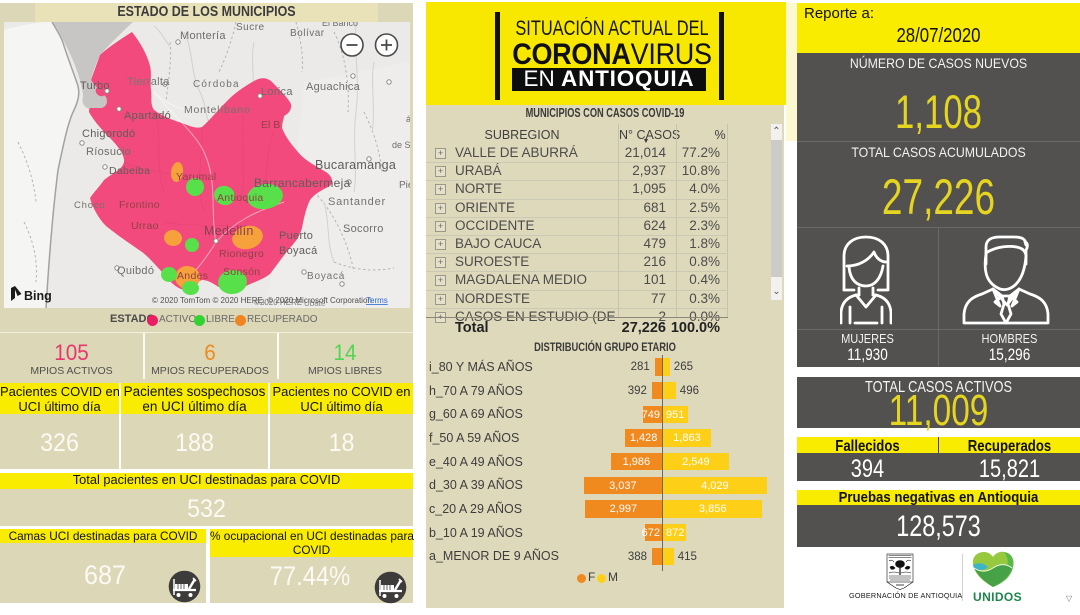 The width and height of the screenshot is (1080, 615). Describe the element at coordinates (89, 205) in the screenshot. I see `svg-text: Choco` at that location.